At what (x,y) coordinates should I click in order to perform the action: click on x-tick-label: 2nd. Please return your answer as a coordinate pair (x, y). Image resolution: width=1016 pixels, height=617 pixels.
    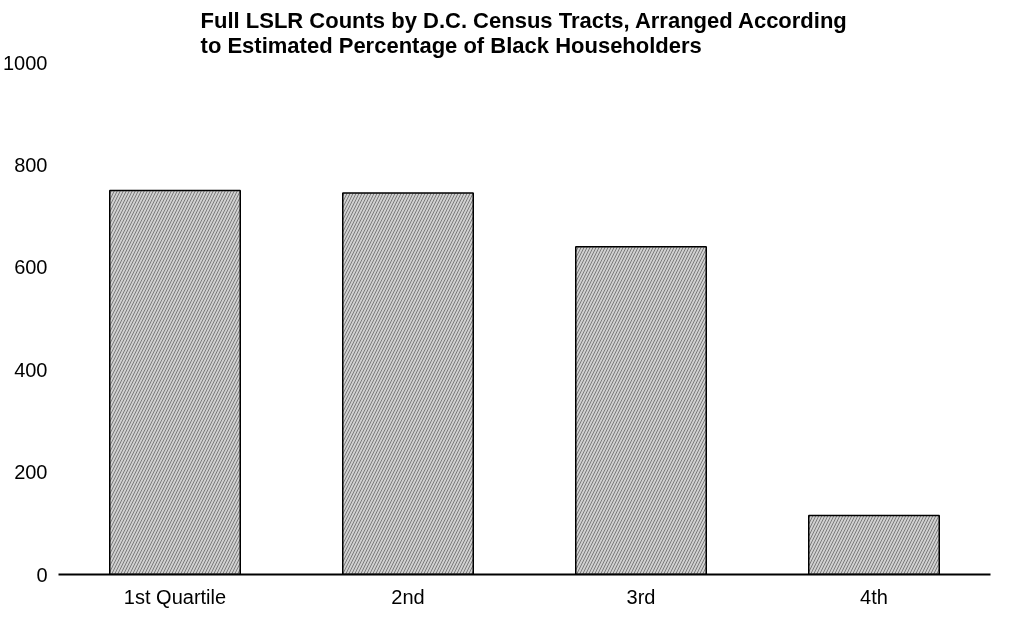
    Looking at the image, I should click on (408, 596).